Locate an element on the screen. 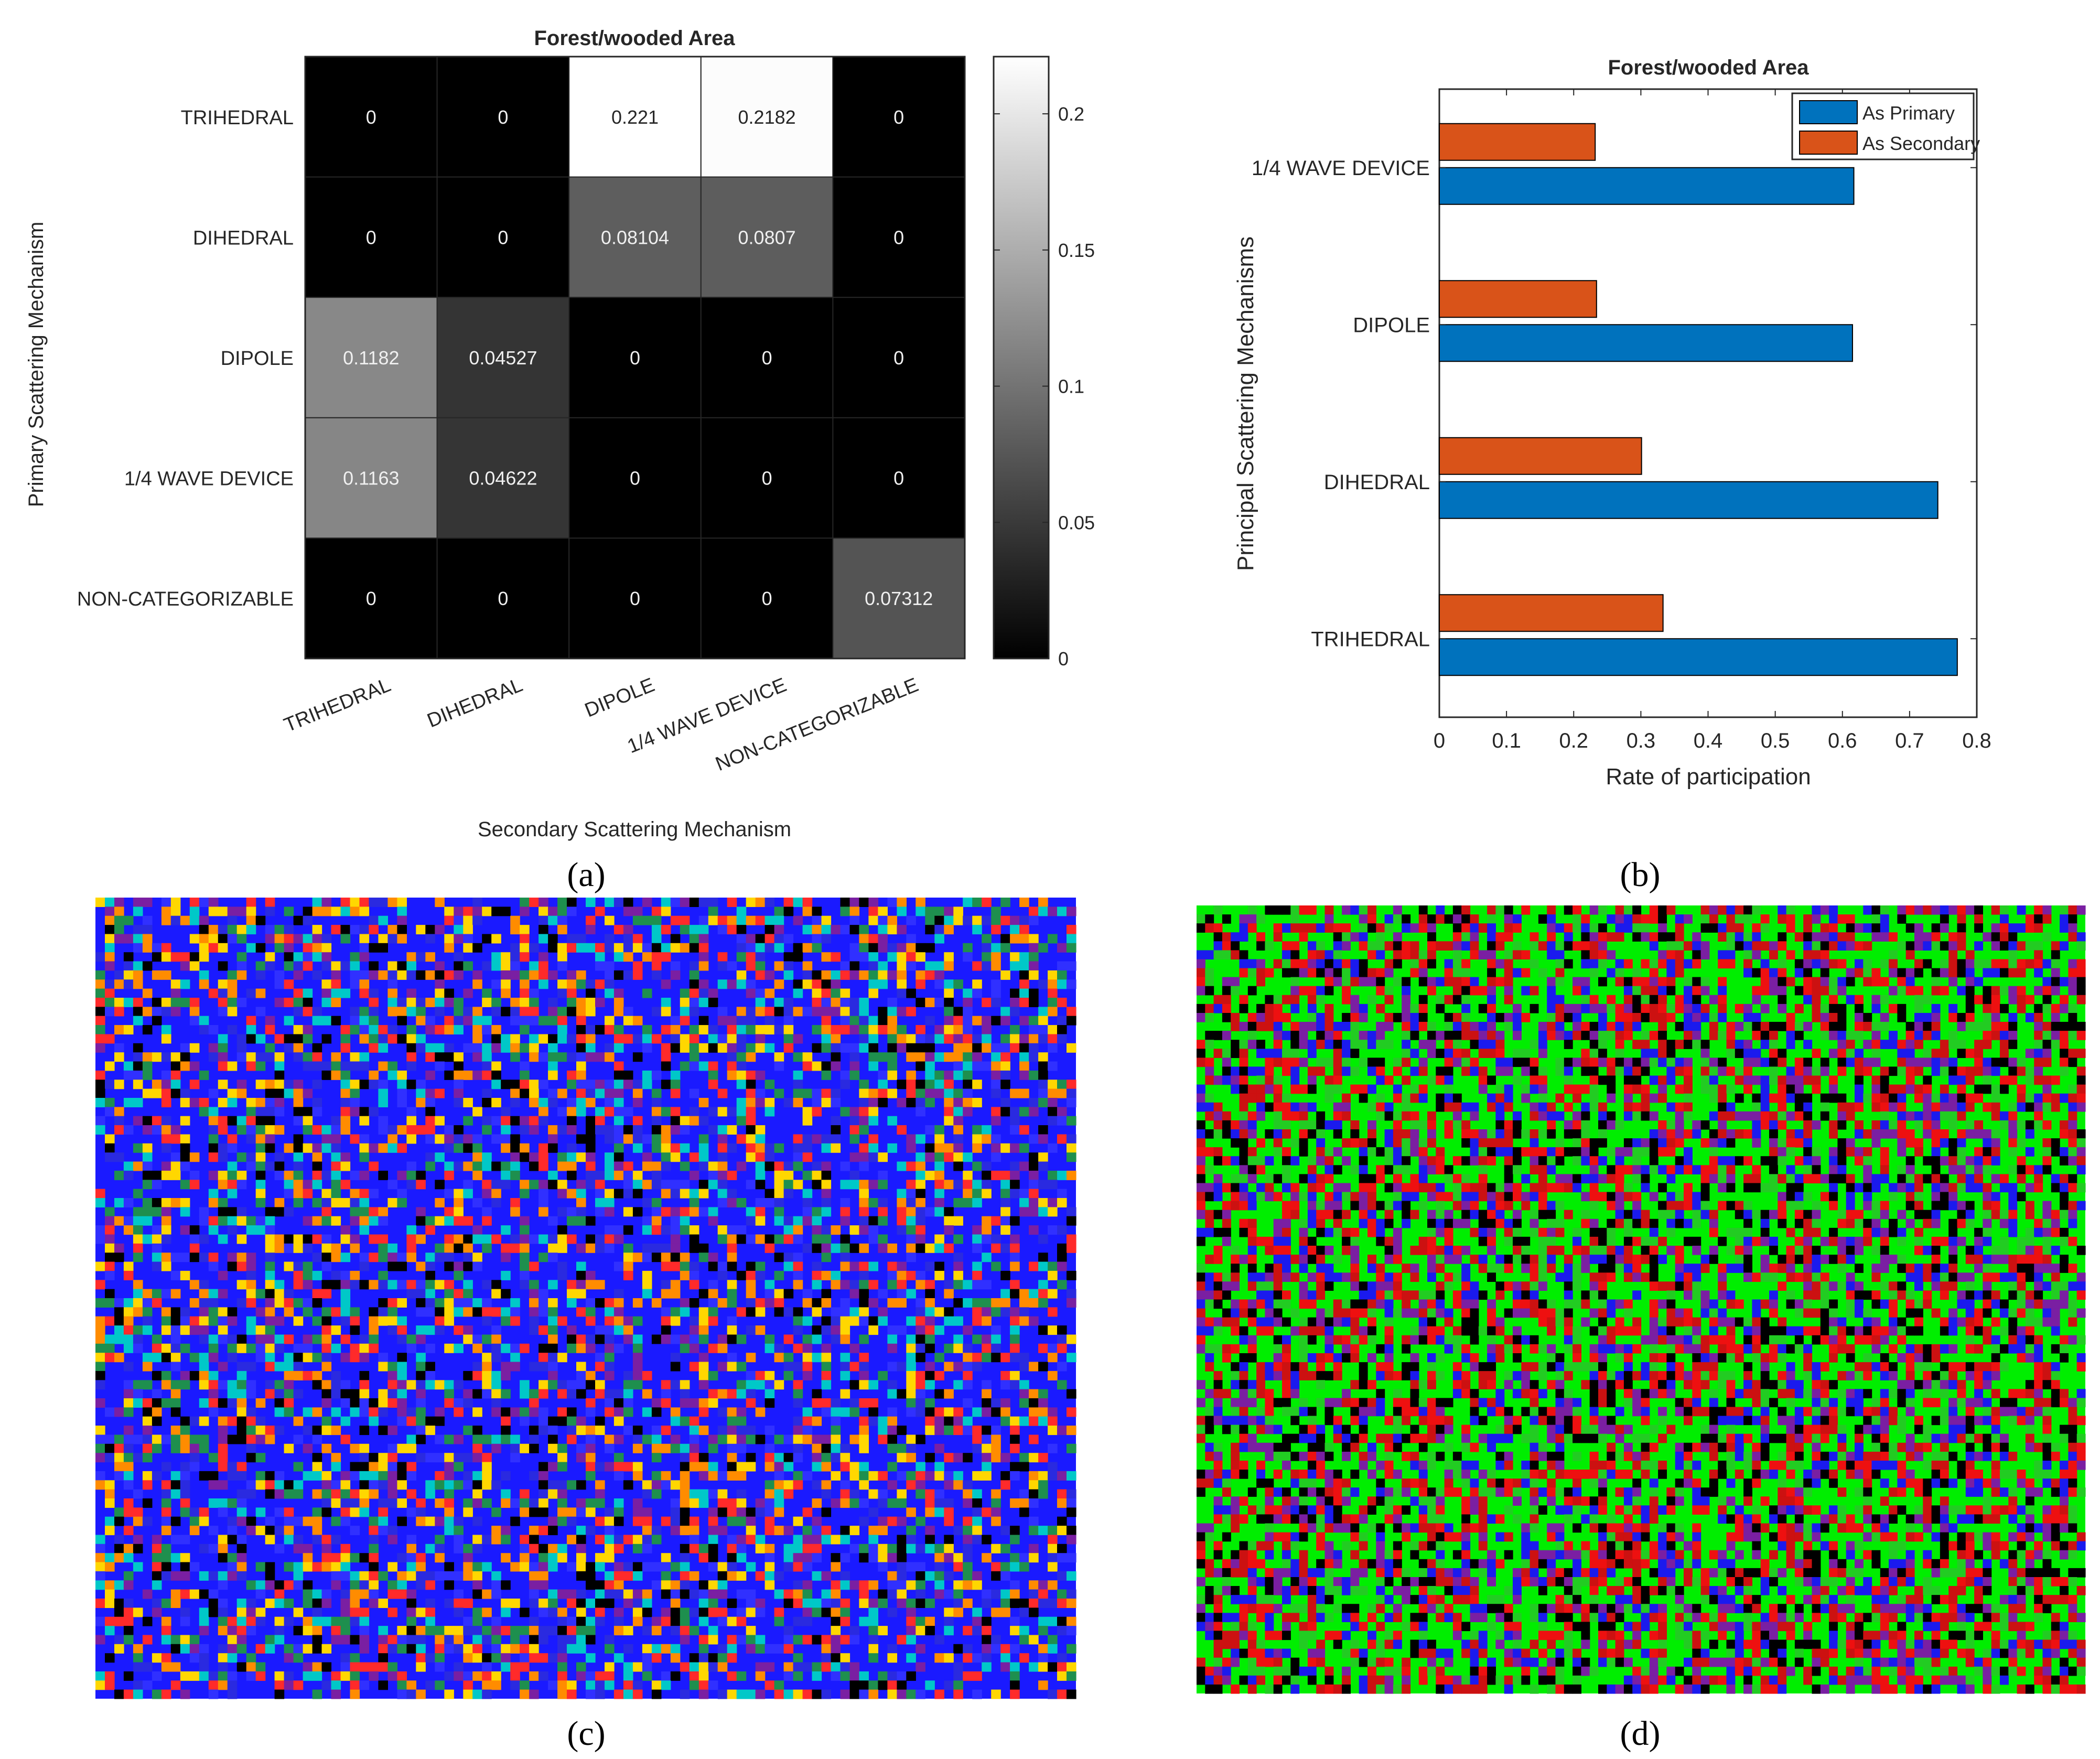 The height and width of the screenshot is (1759, 2100). colorbar-ticks: 00.050.10.150.2 is located at coordinates (1044, 386).